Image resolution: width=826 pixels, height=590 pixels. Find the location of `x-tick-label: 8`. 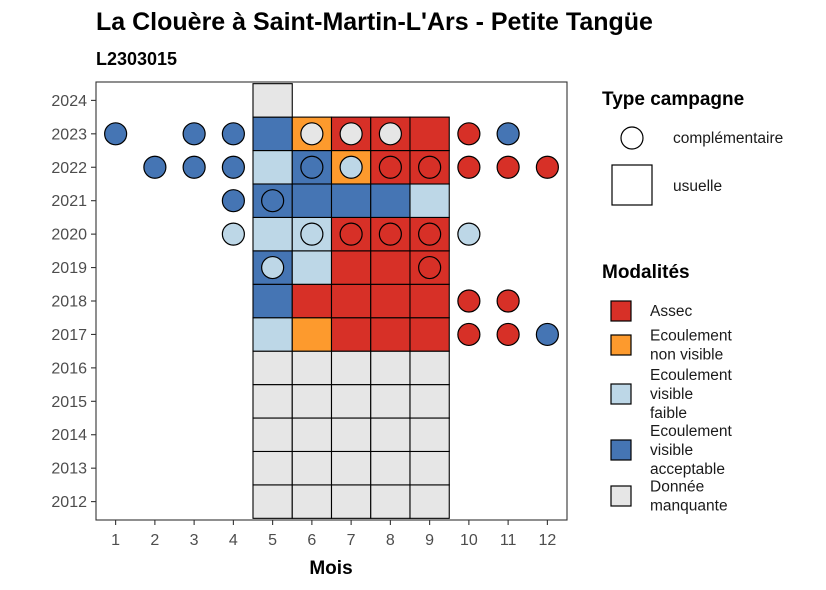

x-tick-label: 8 is located at coordinates (390, 540).